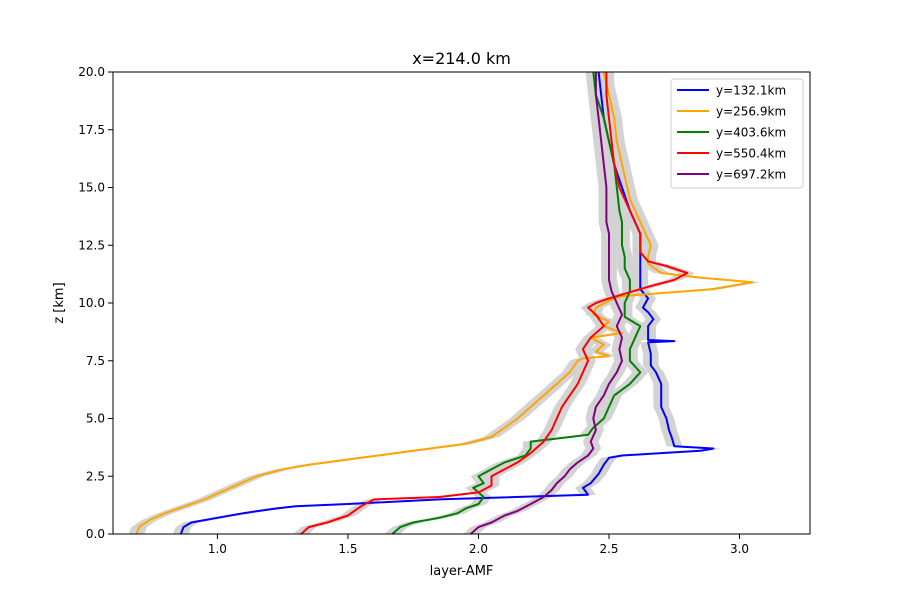  I want to click on x-tick-label: 1.5, so click(347, 549).